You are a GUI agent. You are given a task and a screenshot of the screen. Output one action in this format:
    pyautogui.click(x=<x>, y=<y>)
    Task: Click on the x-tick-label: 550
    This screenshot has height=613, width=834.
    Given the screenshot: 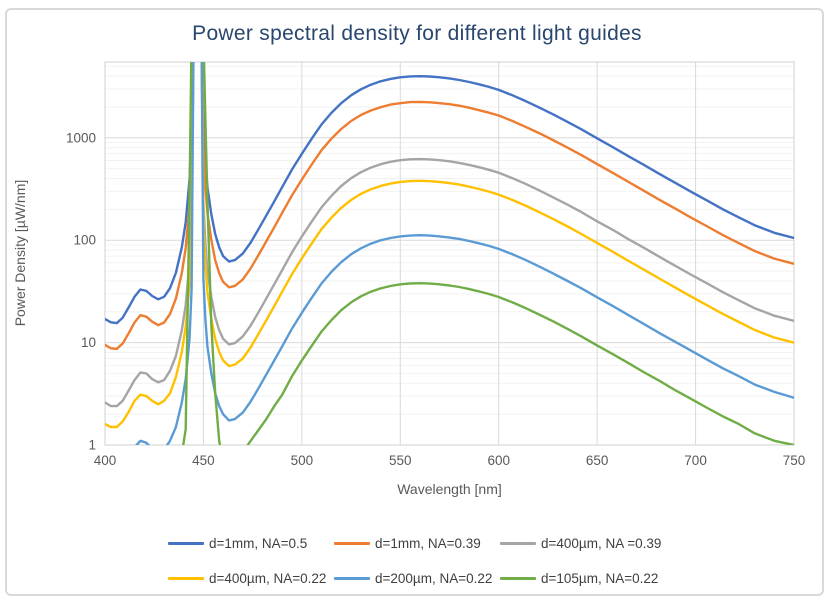 What is the action you would take?
    pyautogui.click(x=400, y=460)
    